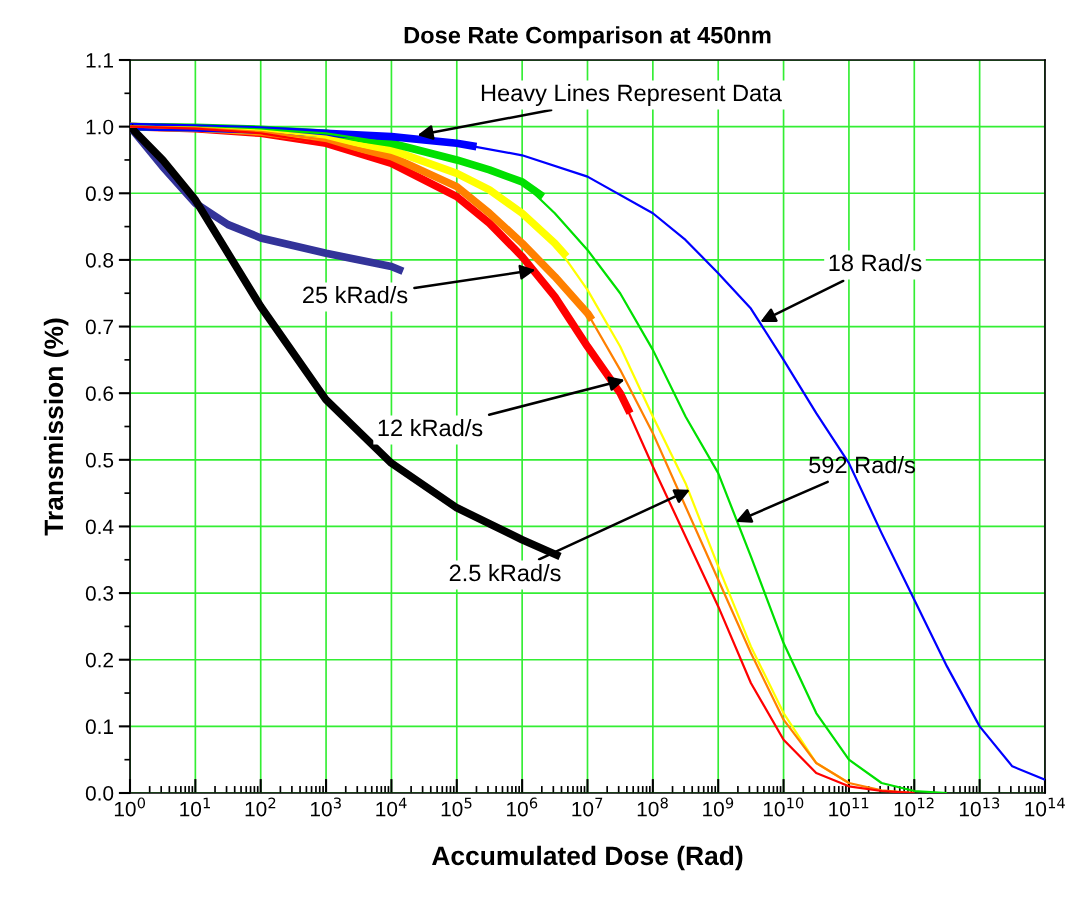 Image resolution: width=1075 pixels, height=902 pixels. Describe the element at coordinates (99, 793) in the screenshot. I see `y-tick-label: 0.0` at that location.